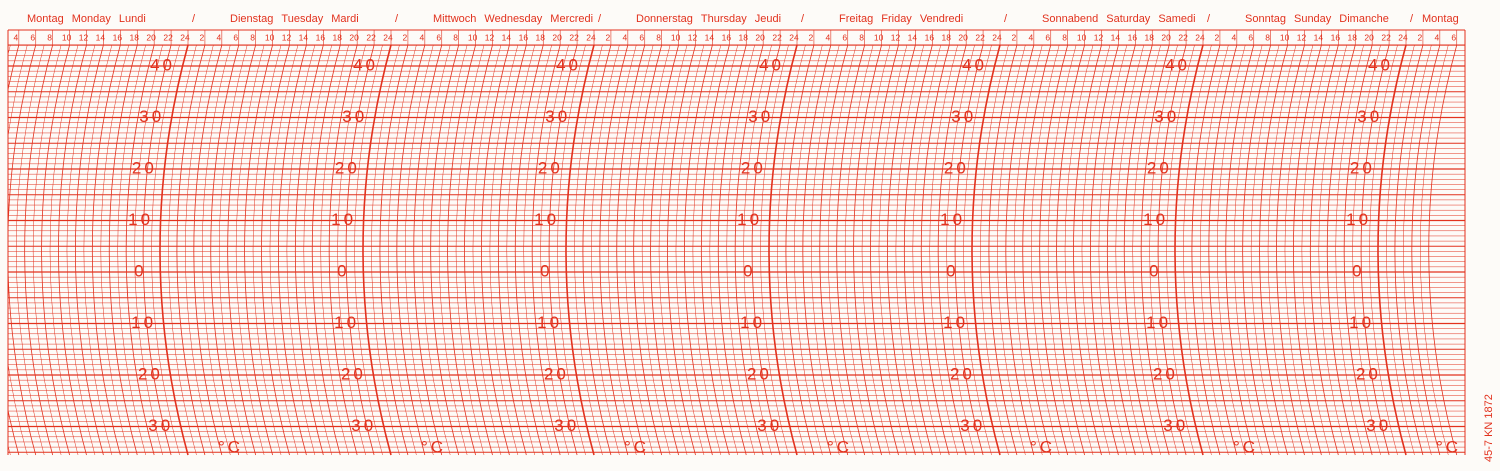 Image resolution: width=1500 pixels, height=471 pixels. I want to click on day-header: Donnerstag Thursday Jeudi, so click(708, 19).